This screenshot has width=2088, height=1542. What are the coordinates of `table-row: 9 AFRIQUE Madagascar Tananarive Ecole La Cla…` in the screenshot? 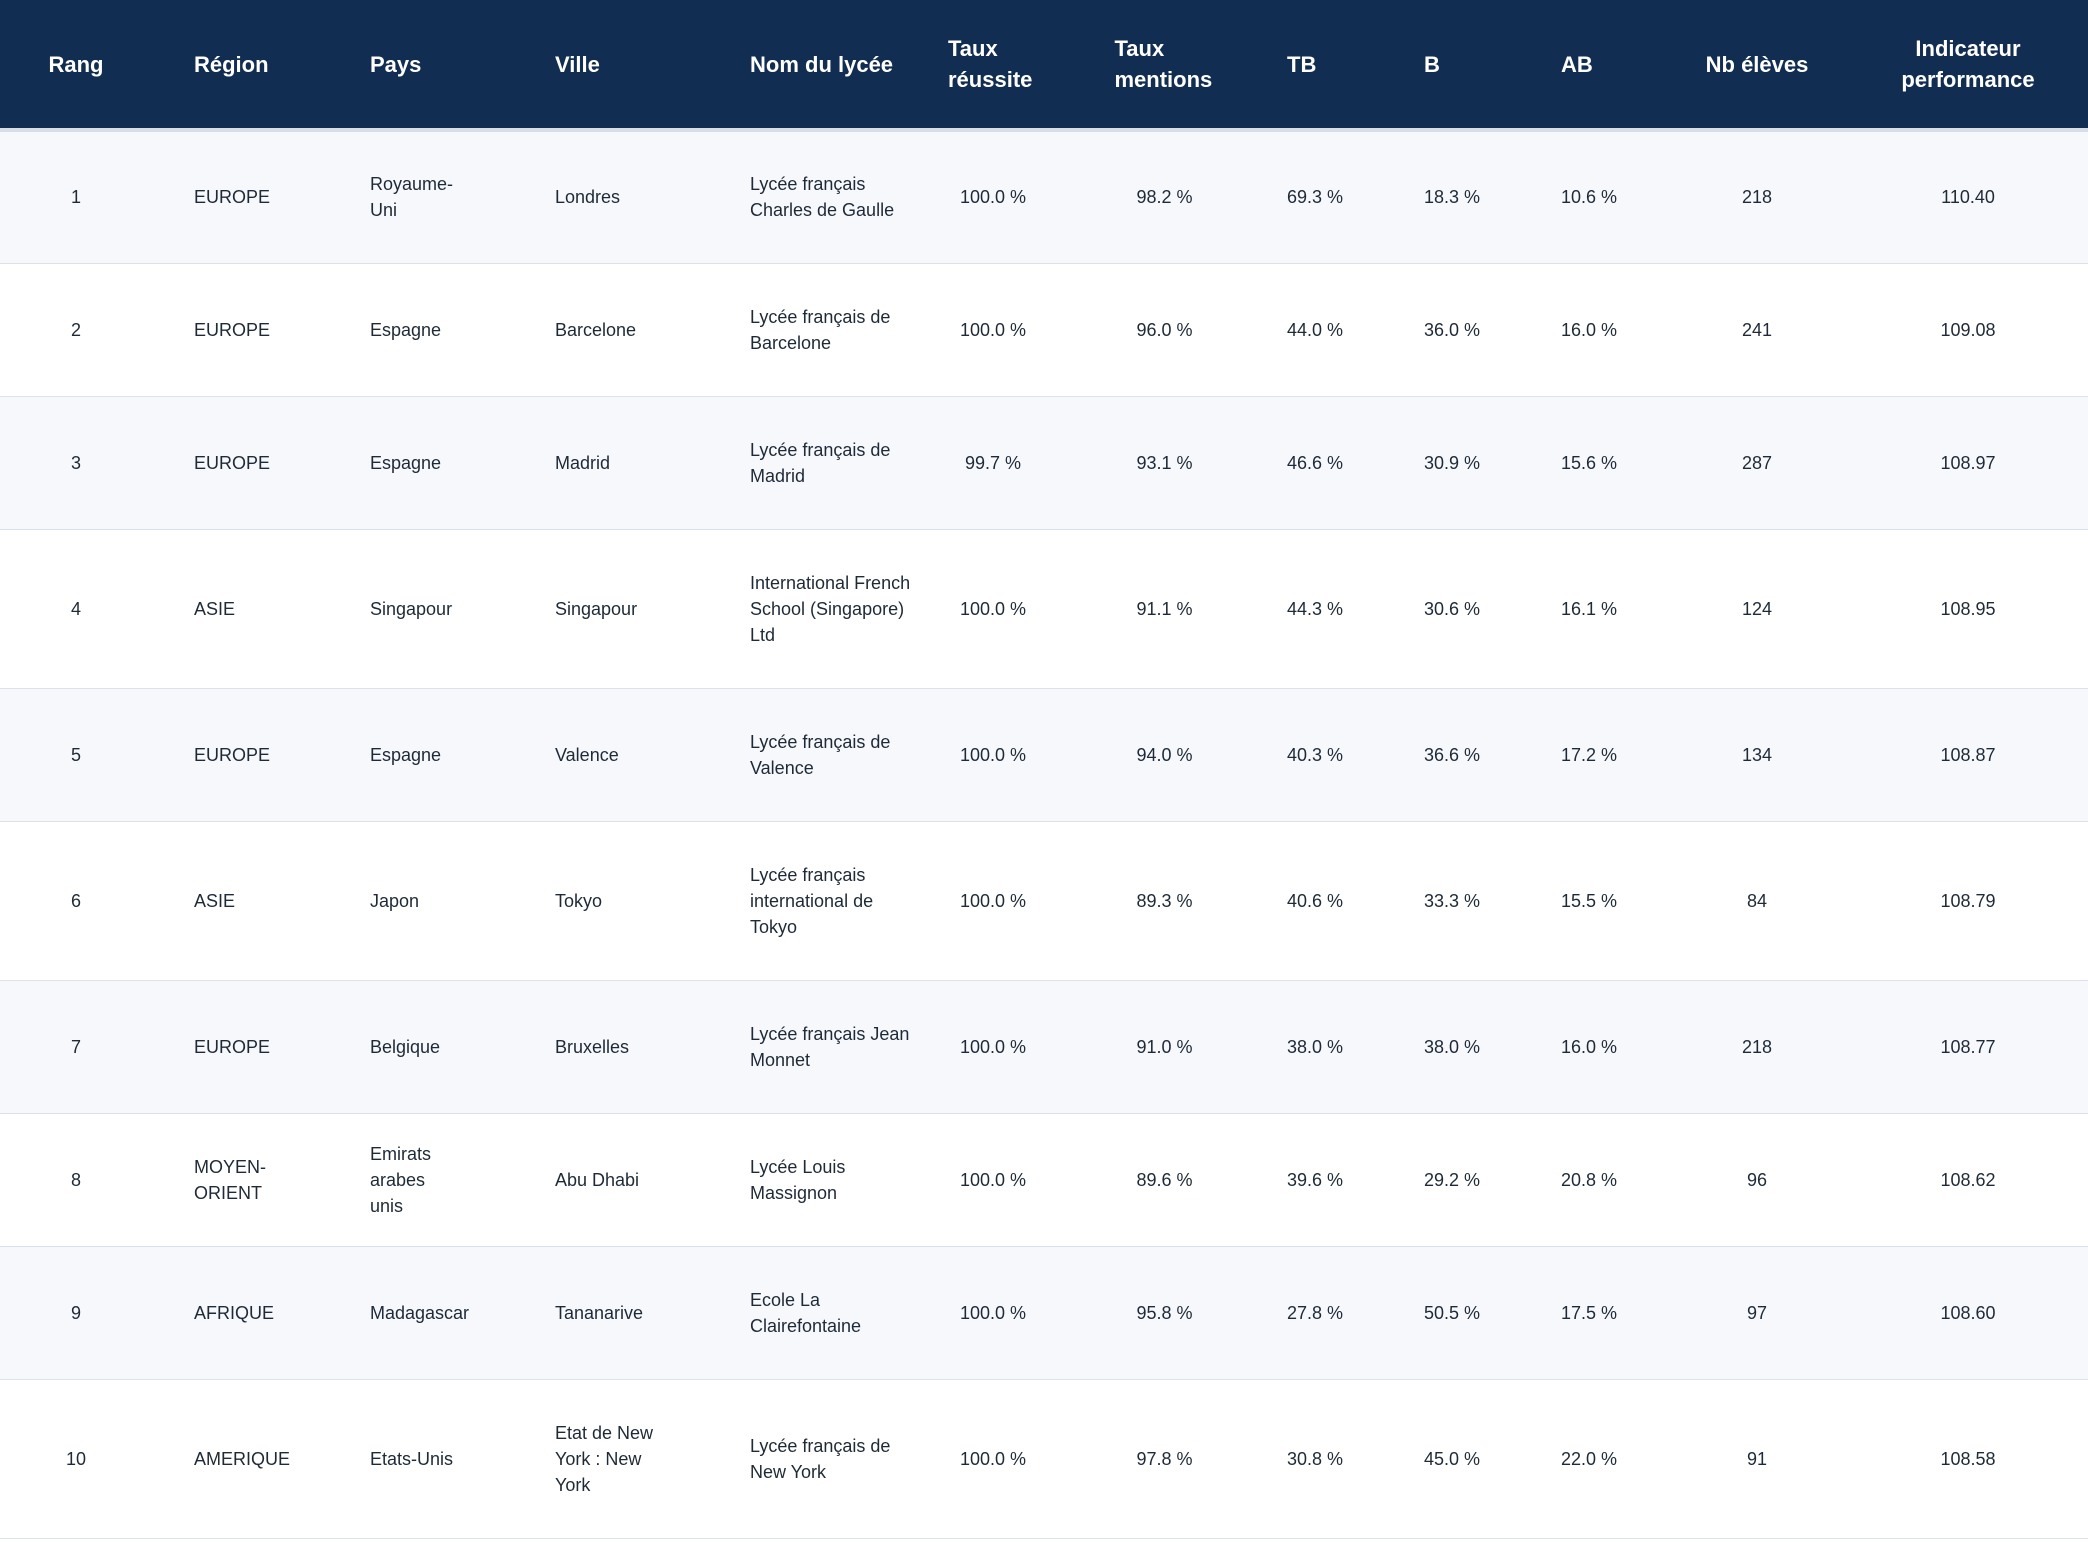 It's located at (1044, 1312).